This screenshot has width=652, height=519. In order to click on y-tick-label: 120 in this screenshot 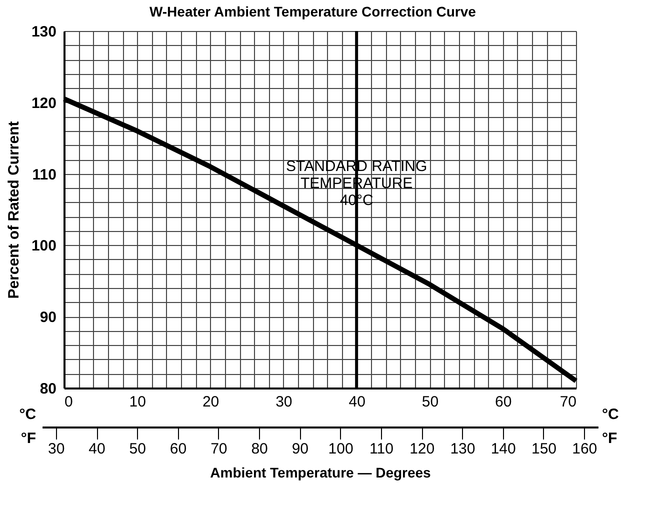, I will do `click(43, 103)`.